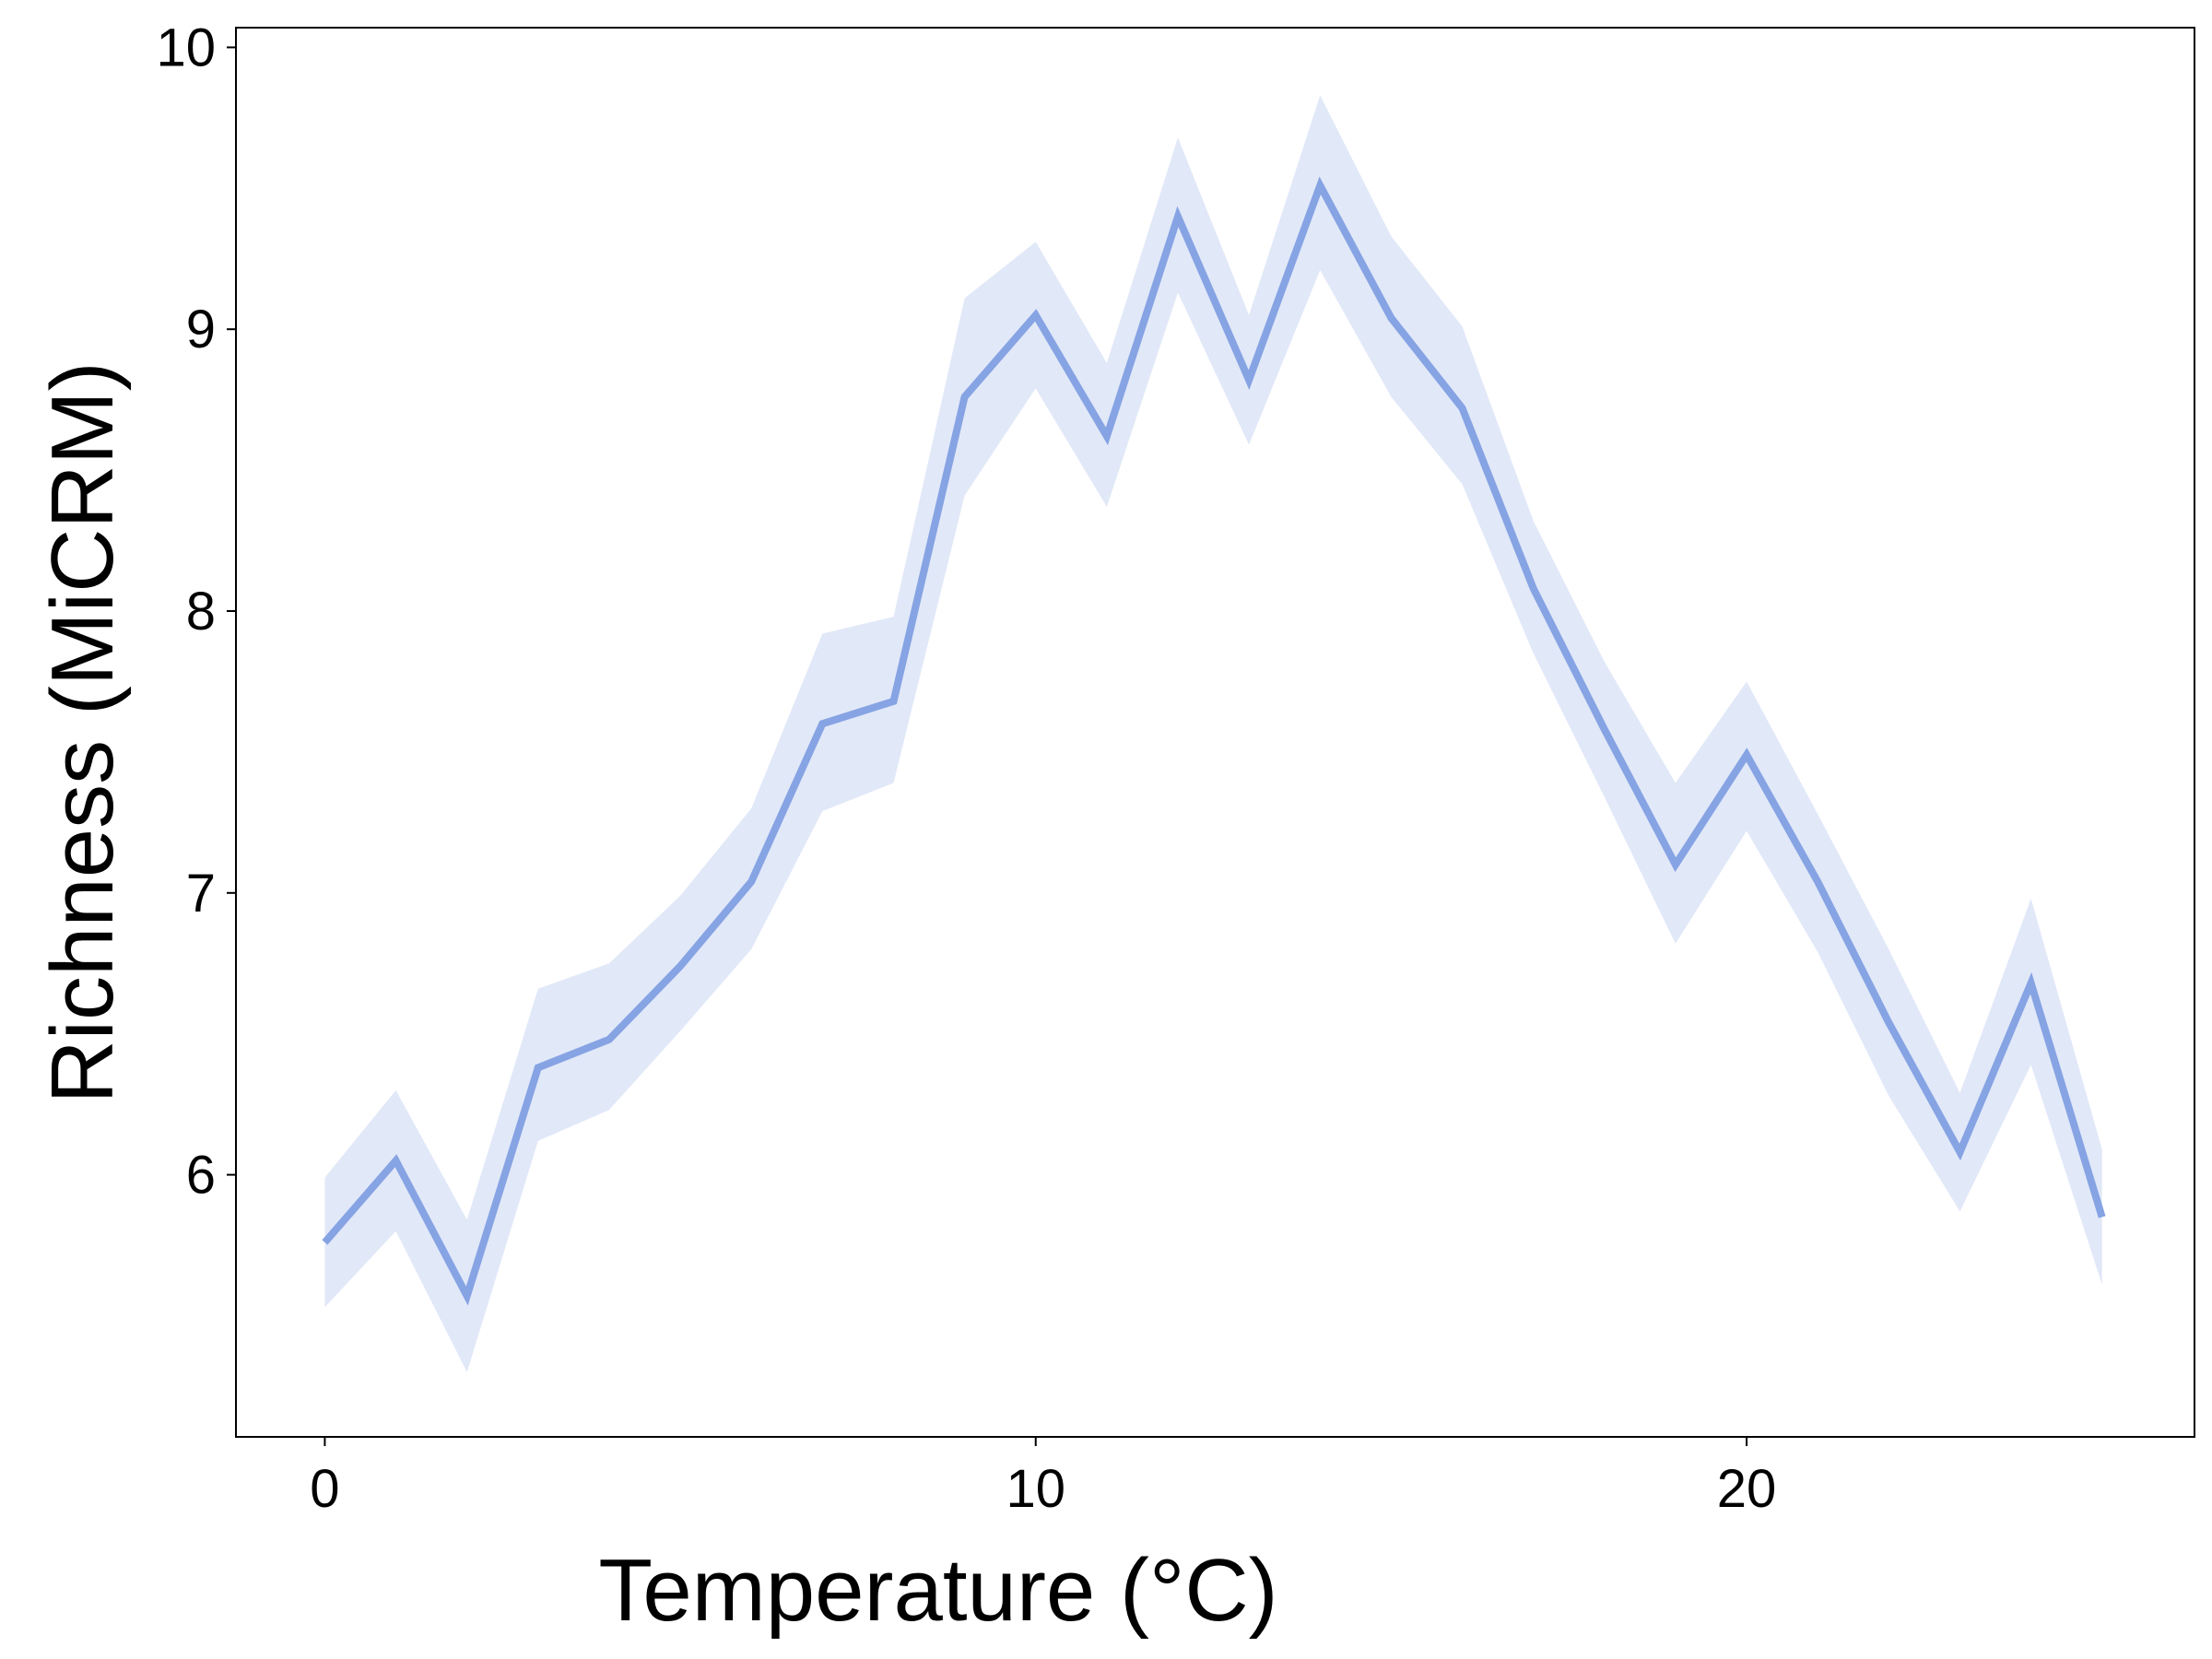 Image resolution: width=2212 pixels, height=1659 pixels. Describe the element at coordinates (201, 894) in the screenshot. I see `y-tick-label: 7` at that location.